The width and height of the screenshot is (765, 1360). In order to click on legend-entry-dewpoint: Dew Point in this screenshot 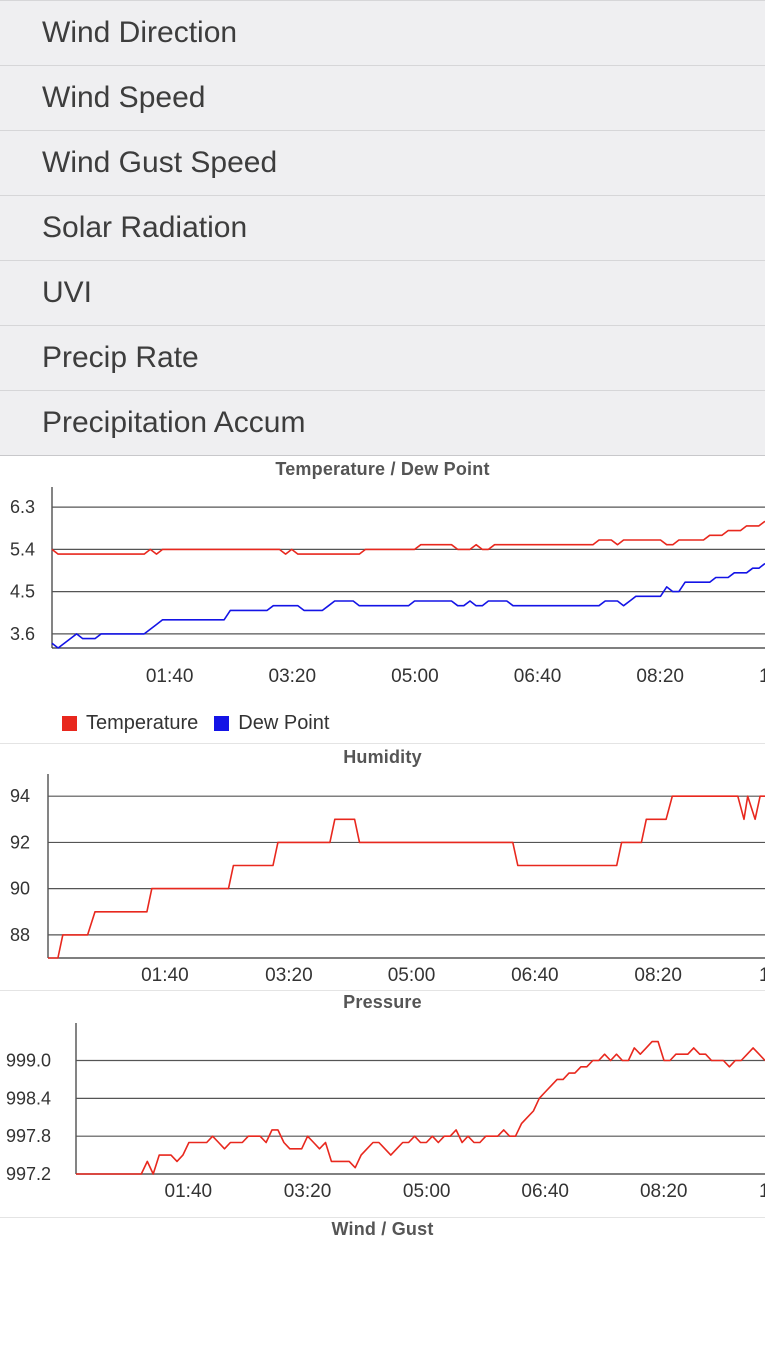, I will do `click(271, 723)`.